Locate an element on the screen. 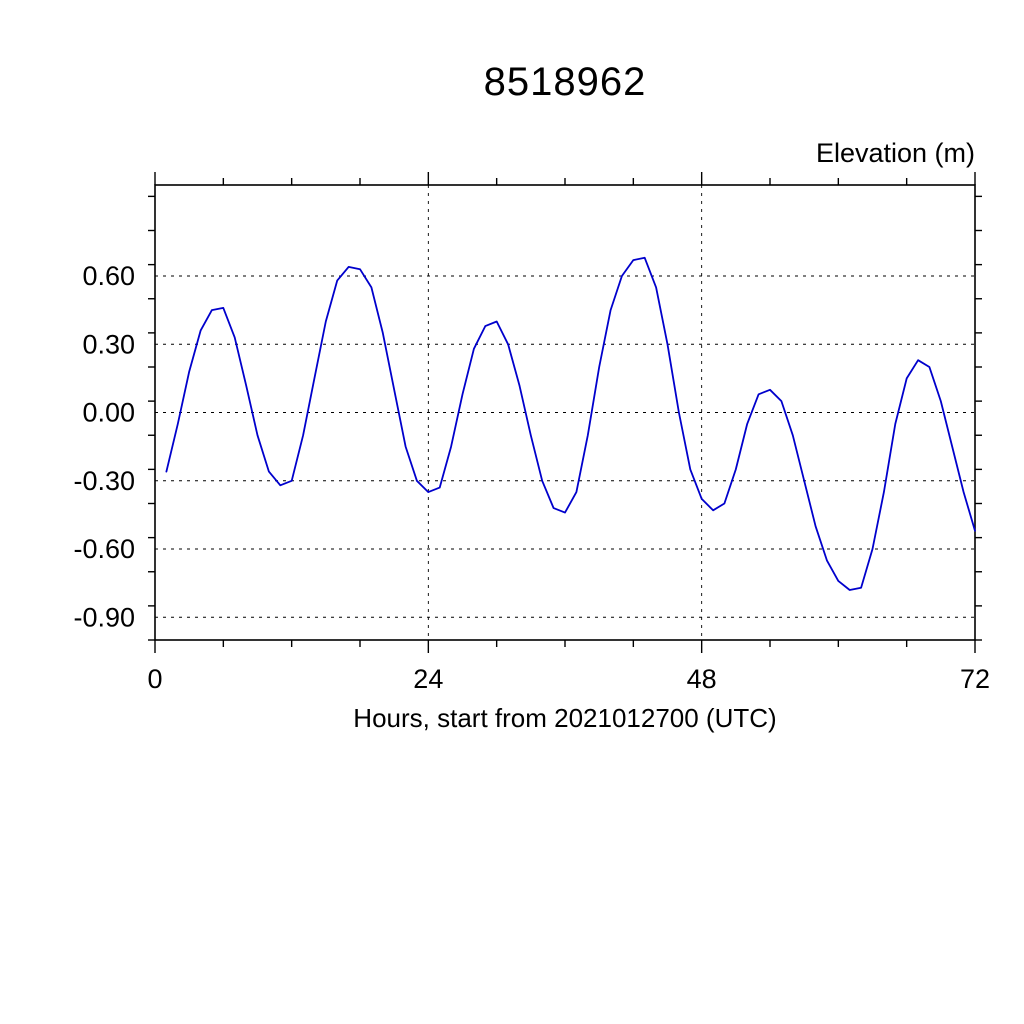 This screenshot has height=1024, width=1024. y-tick-label: 0.00 is located at coordinates (108, 413).